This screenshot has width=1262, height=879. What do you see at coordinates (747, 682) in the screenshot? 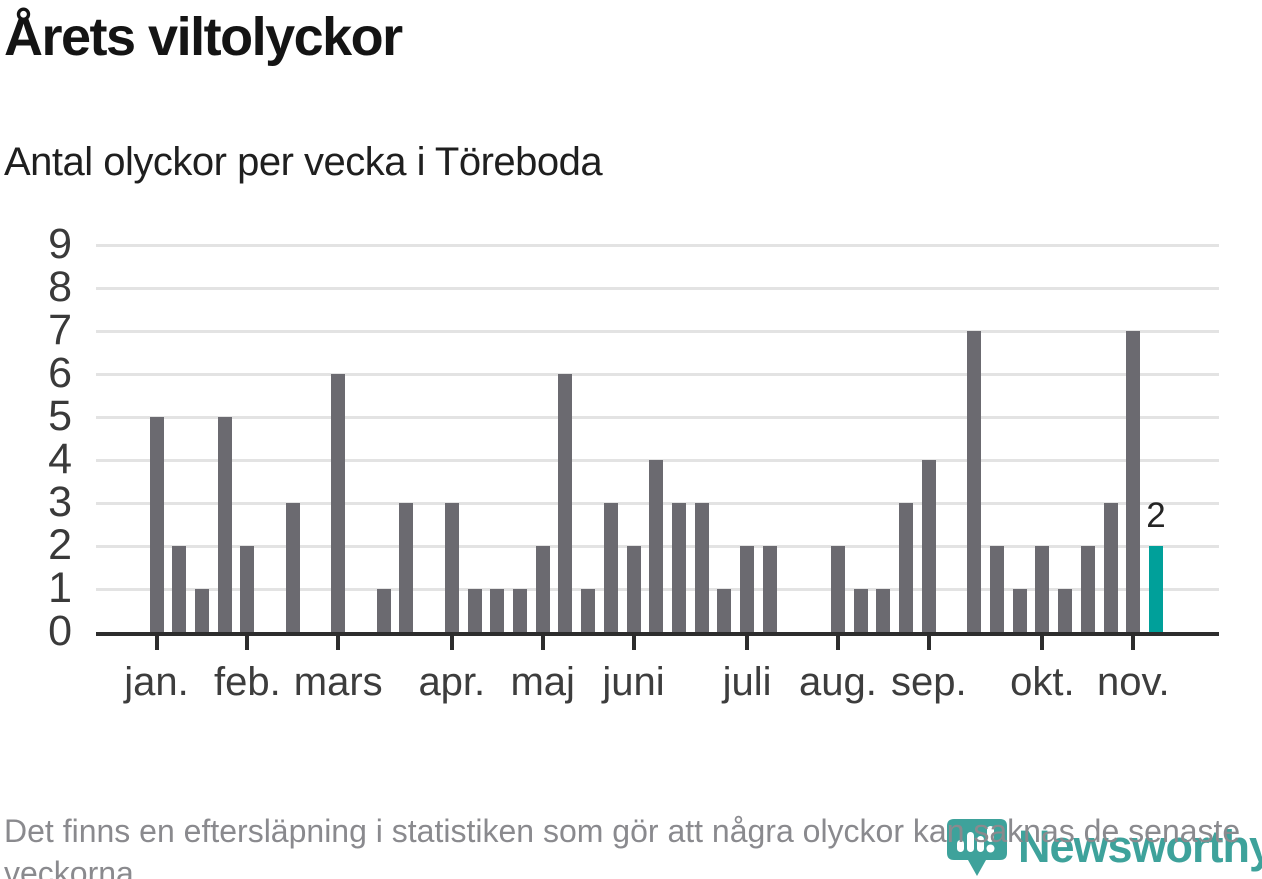
I see `x-axis-month-label-juli: juli` at bounding box center [747, 682].